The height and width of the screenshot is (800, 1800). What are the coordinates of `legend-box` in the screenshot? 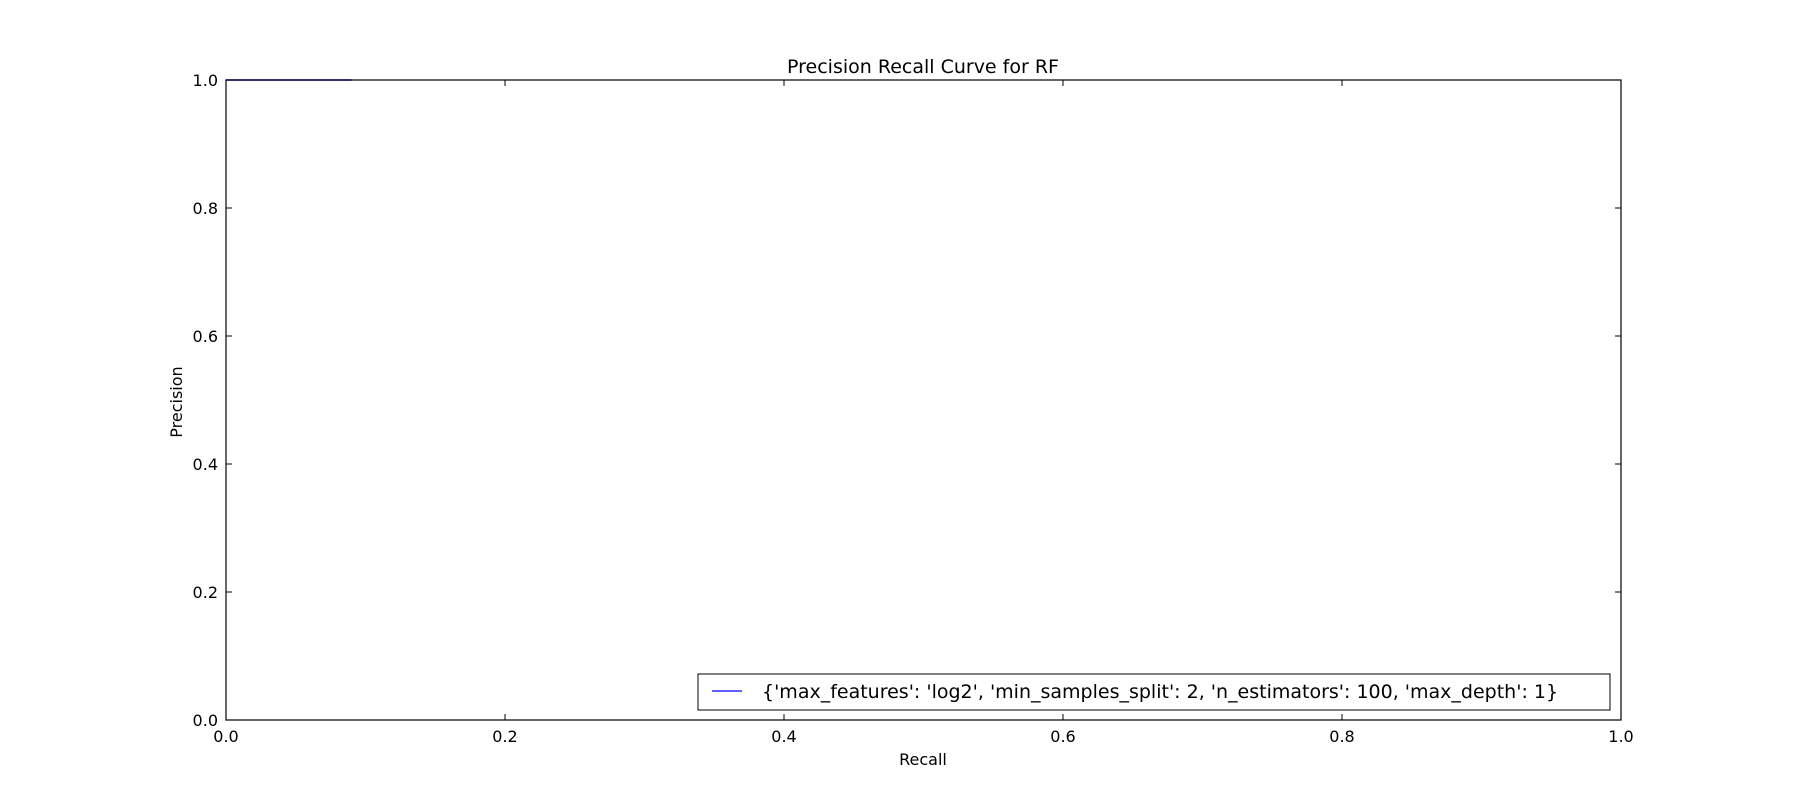 It's located at (1154, 692).